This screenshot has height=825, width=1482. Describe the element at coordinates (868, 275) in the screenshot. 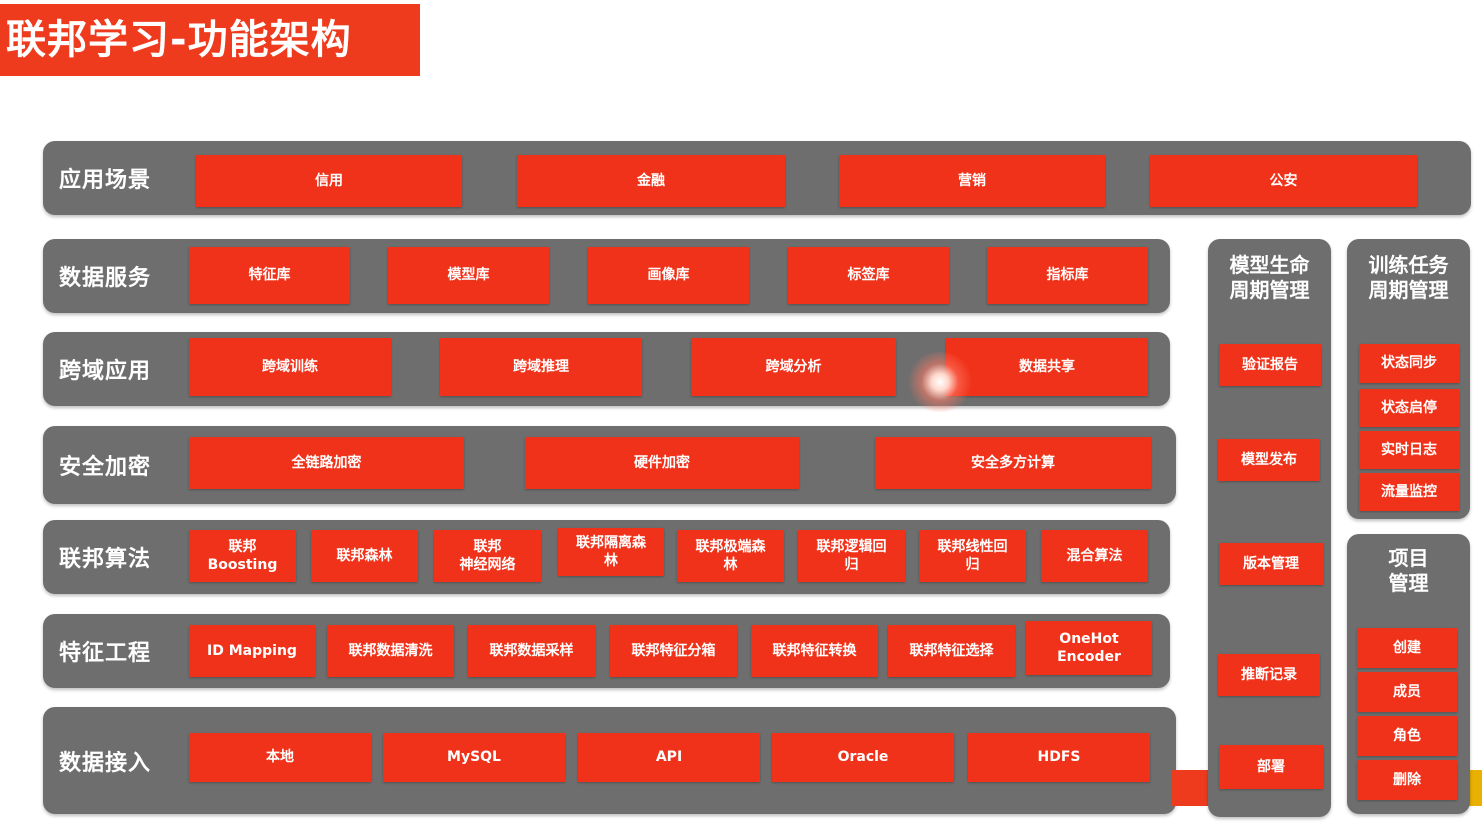

I see `data-service-tag-store: 标签库` at that location.